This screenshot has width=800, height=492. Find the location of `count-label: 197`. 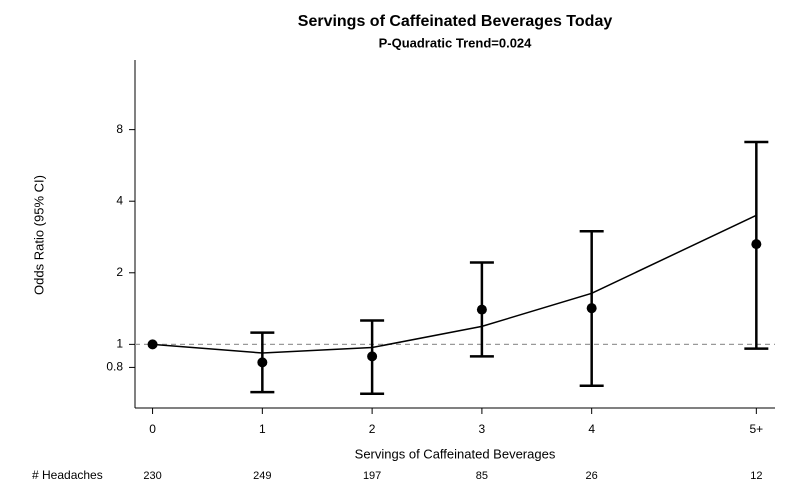

count-label: 197 is located at coordinates (372, 476).